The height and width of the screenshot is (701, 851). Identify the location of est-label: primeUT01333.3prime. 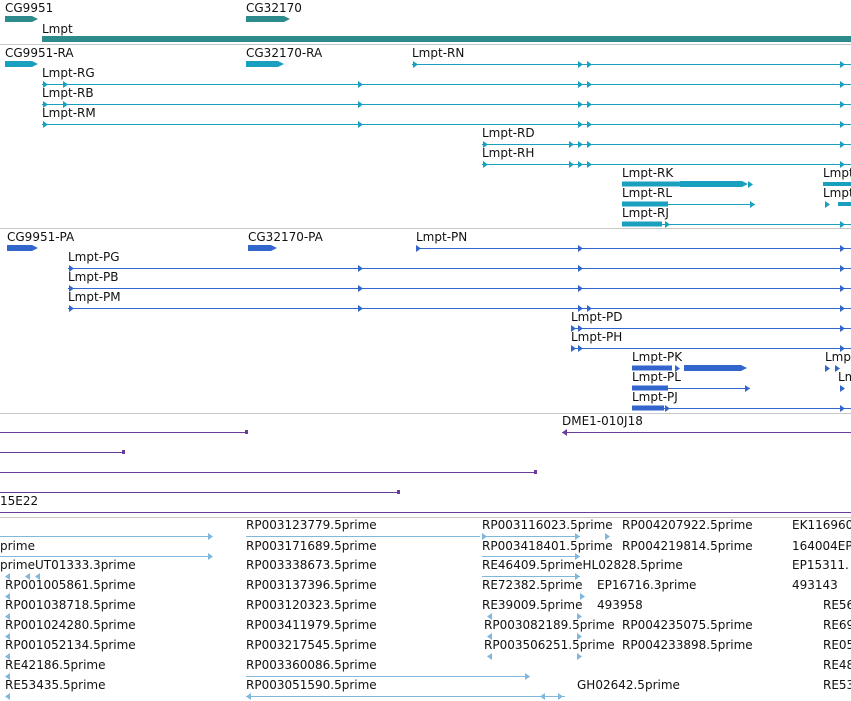
(68, 565).